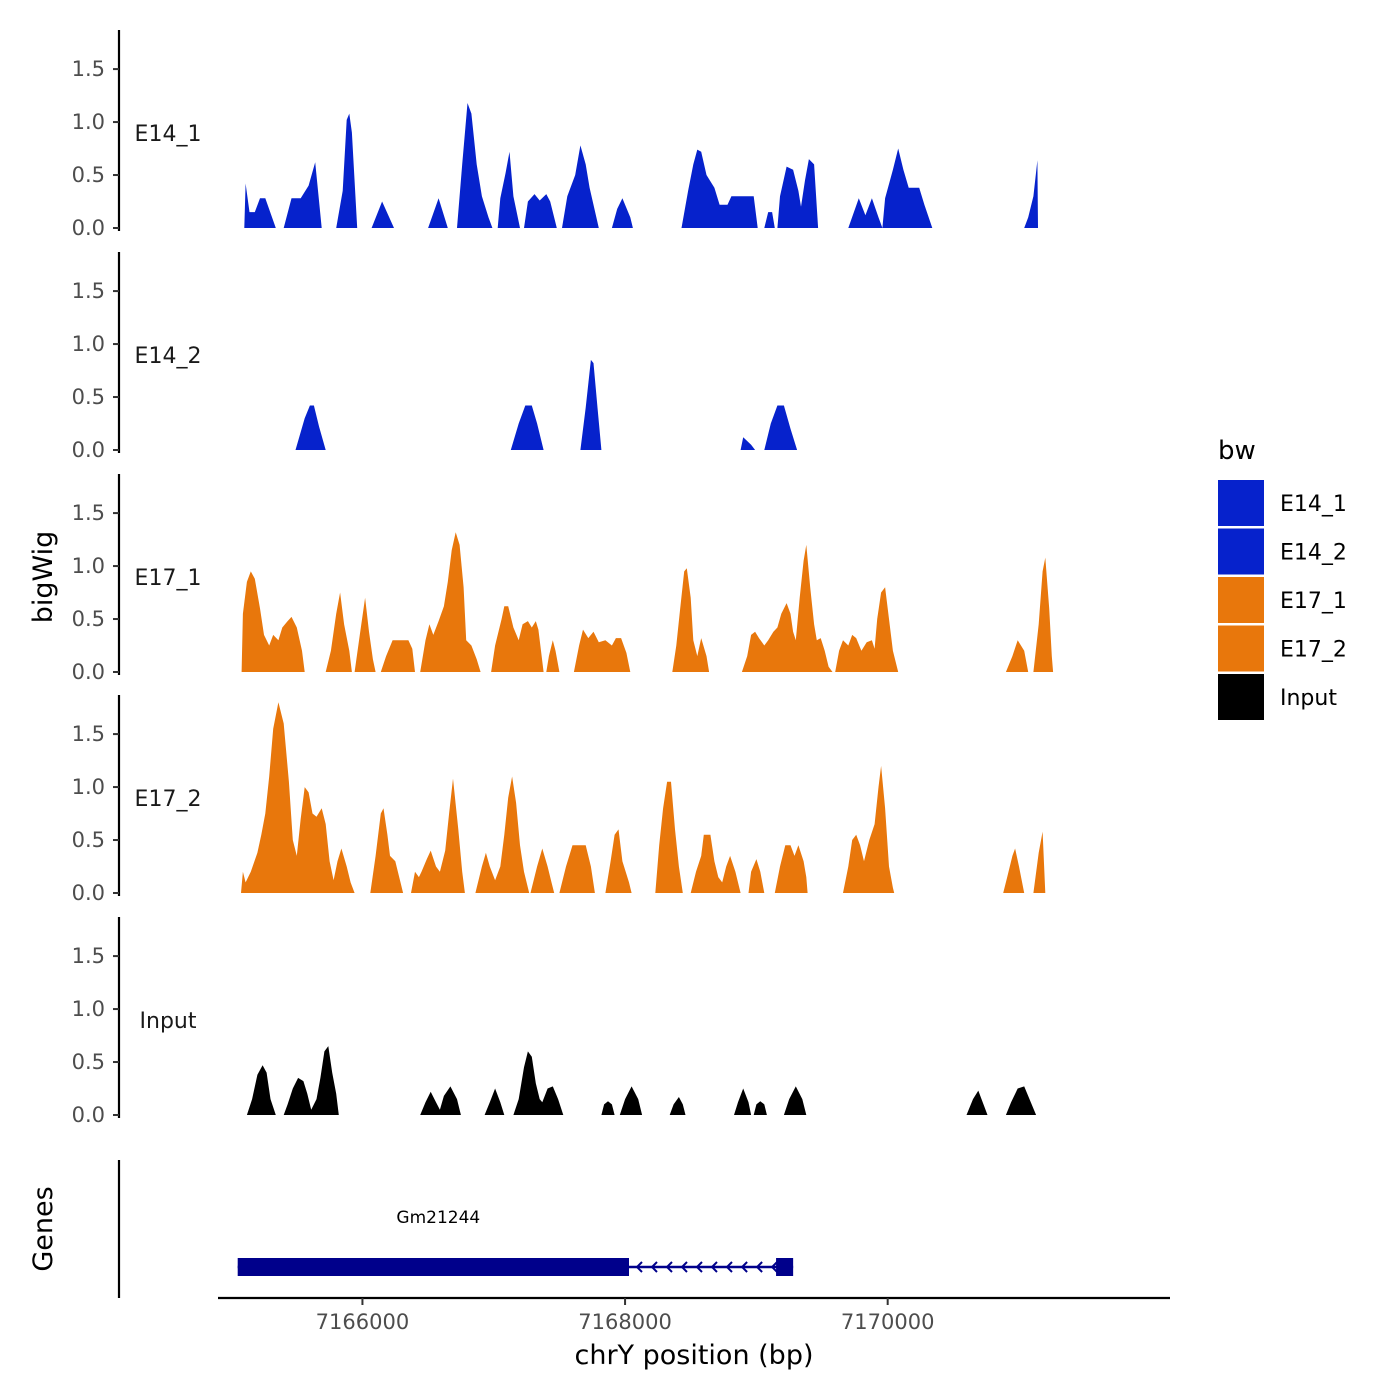 The width and height of the screenshot is (1400, 1400). What do you see at coordinates (515, 1242) in the screenshot?
I see `gene-gm21244: Gm21244` at bounding box center [515, 1242].